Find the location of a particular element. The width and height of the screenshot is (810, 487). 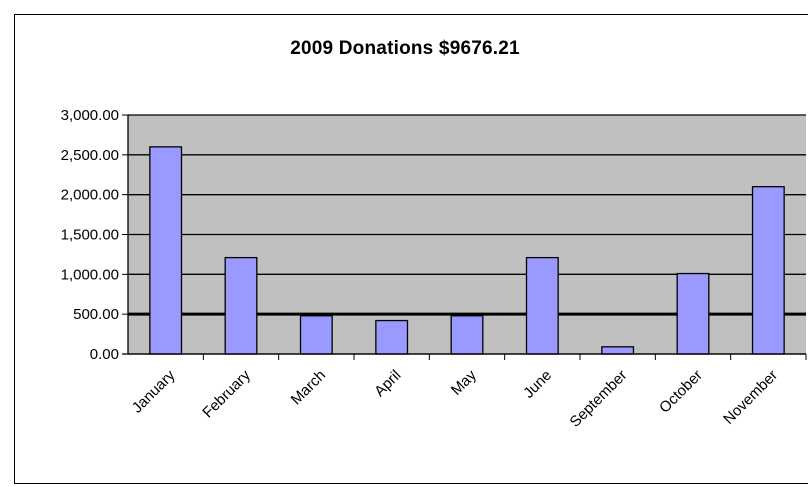

bar-september is located at coordinates (618, 350).